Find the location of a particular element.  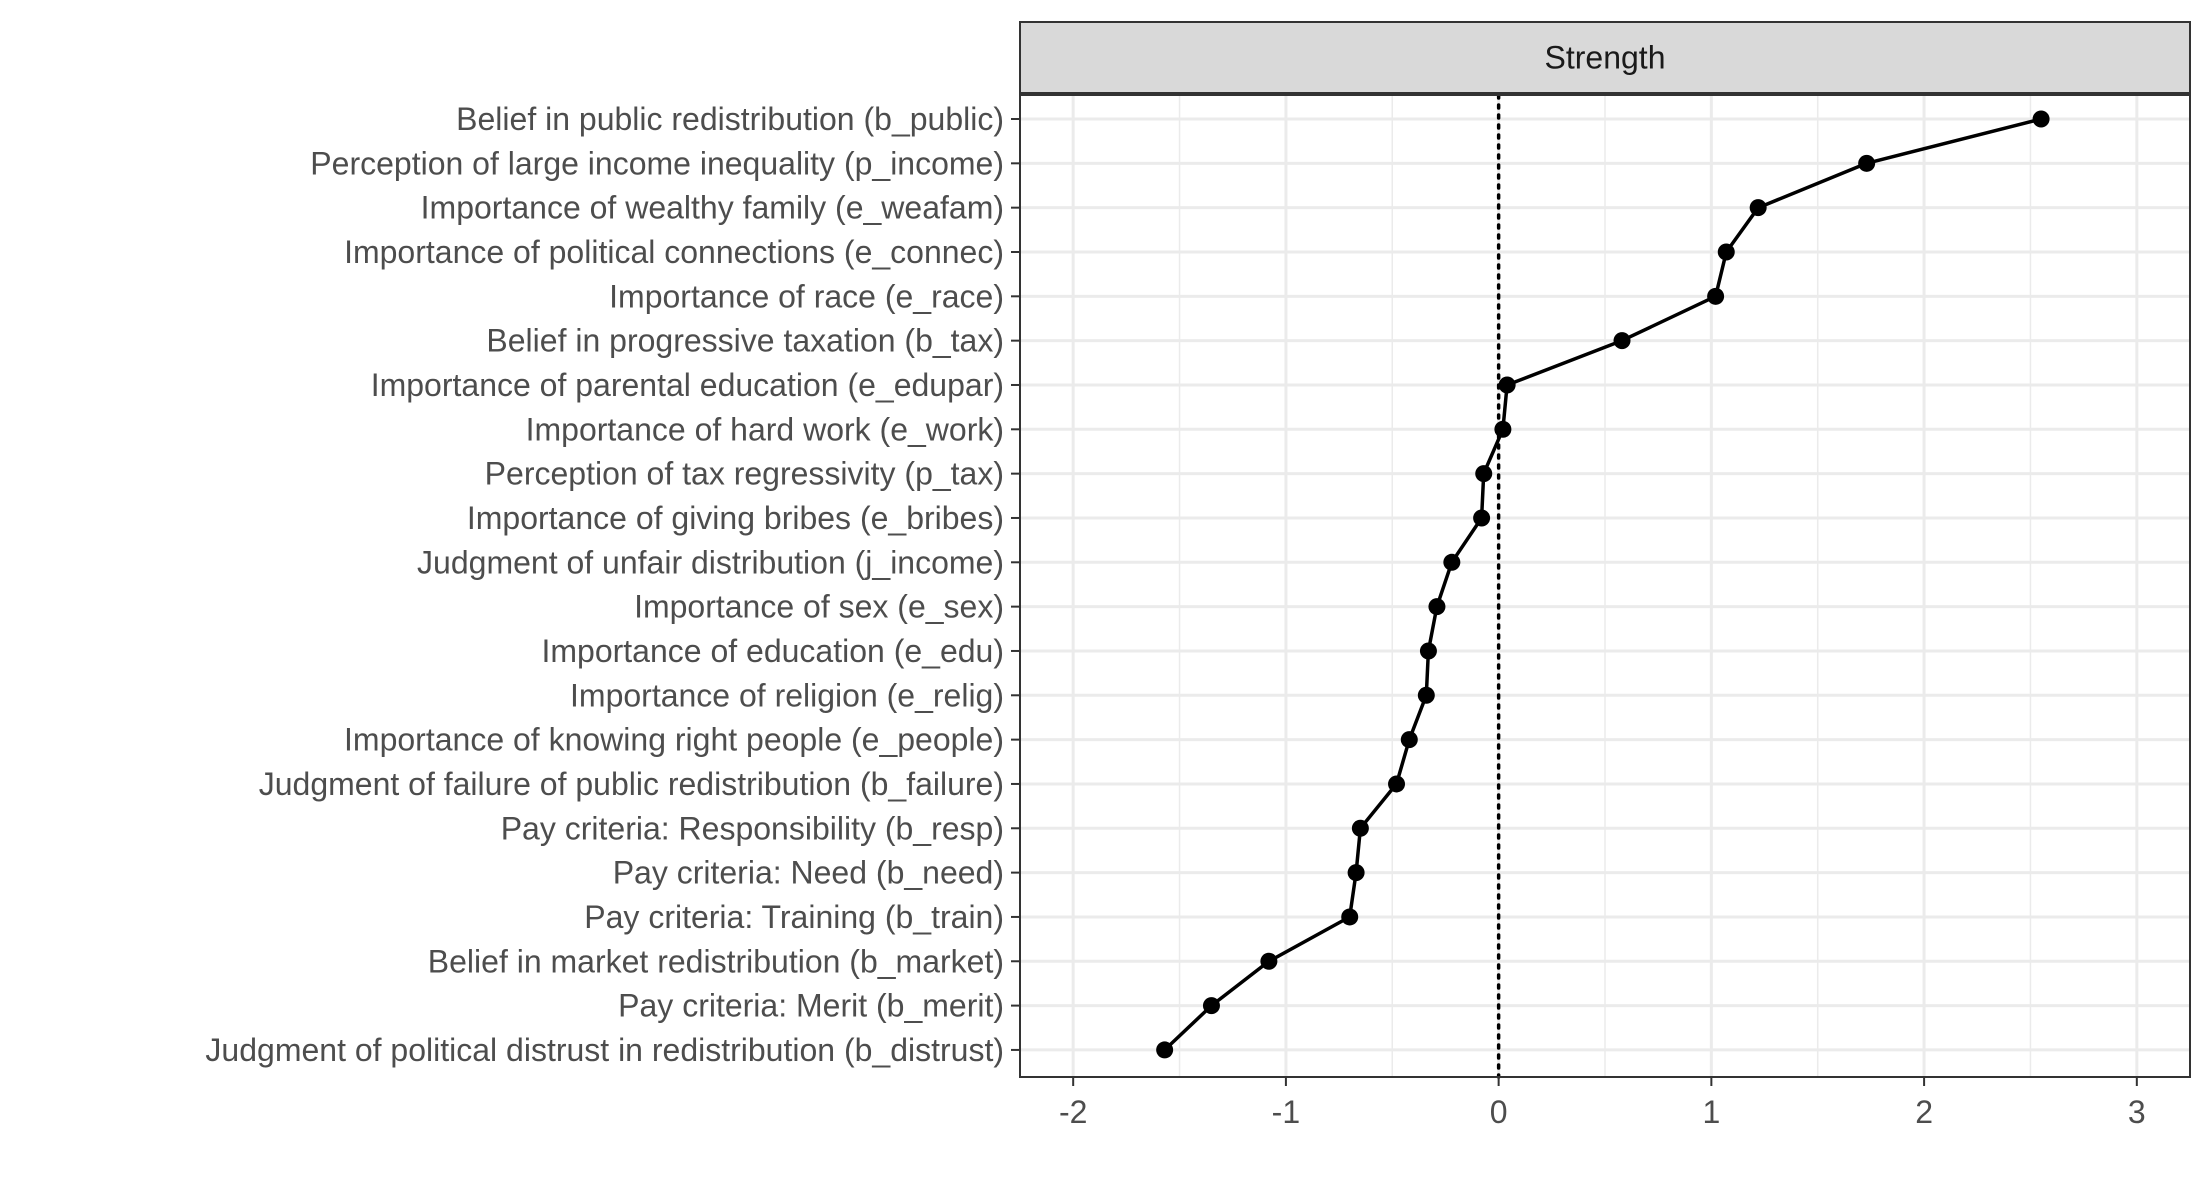

y-tick-label: Pay criteria: Merit (b_merit) is located at coordinates (811, 1006).